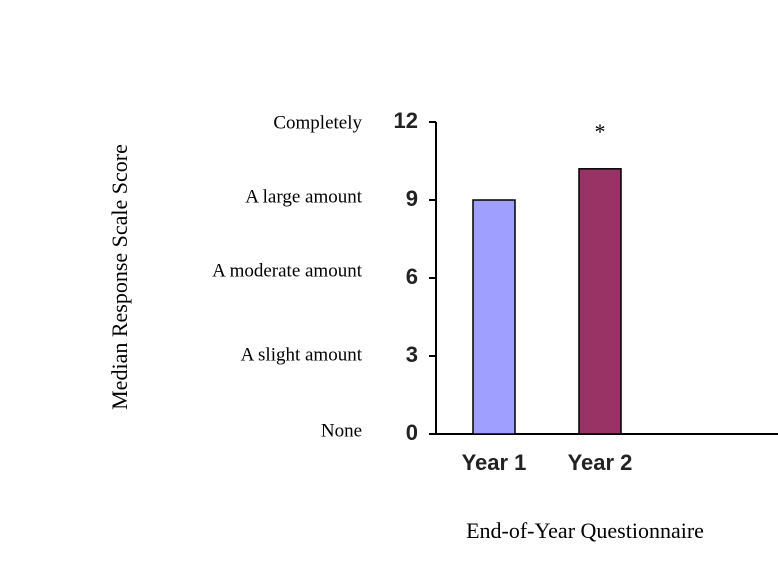 This screenshot has height=583, width=778. I want to click on y-tick-label: 6, so click(412, 276).